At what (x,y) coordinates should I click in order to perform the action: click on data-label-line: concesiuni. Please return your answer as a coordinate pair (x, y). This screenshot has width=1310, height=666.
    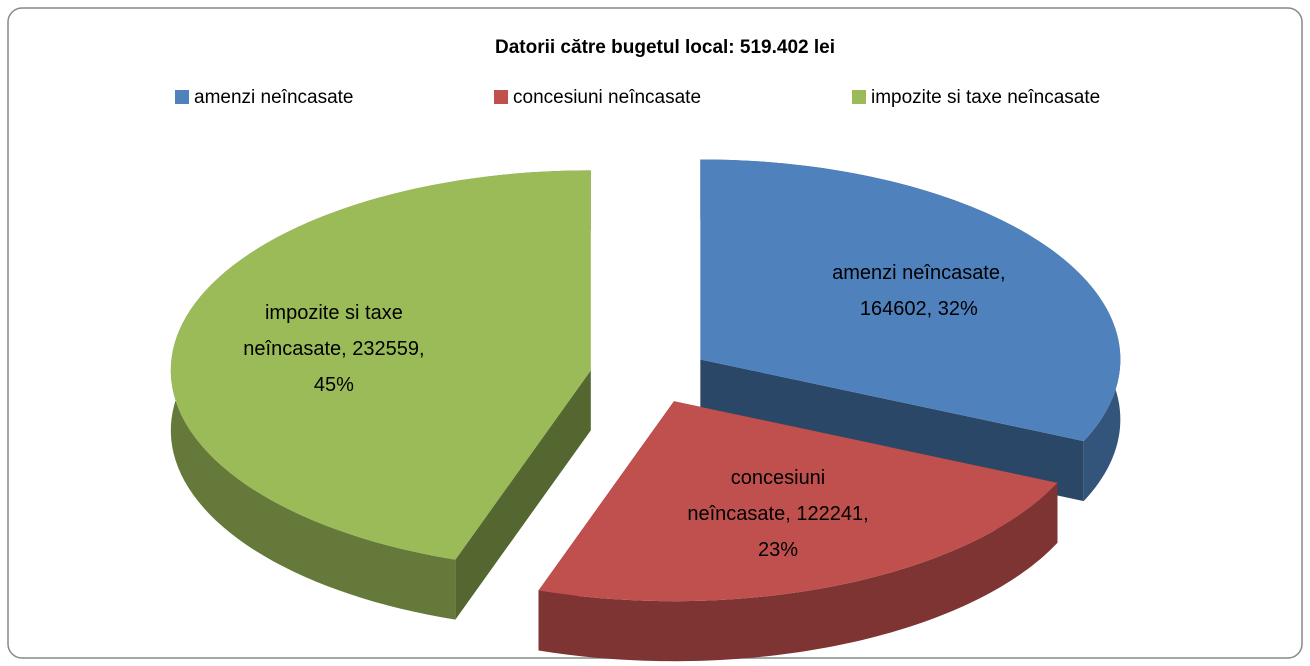
    Looking at the image, I should click on (778, 478).